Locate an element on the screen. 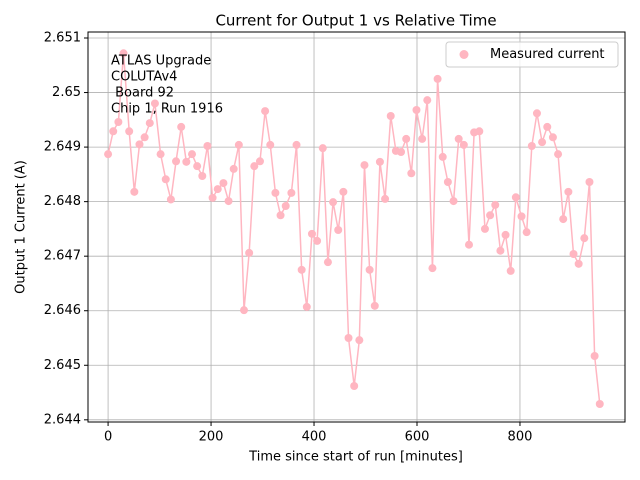 The image size is (640, 480). legend-label: Measured current is located at coordinates (547, 54).